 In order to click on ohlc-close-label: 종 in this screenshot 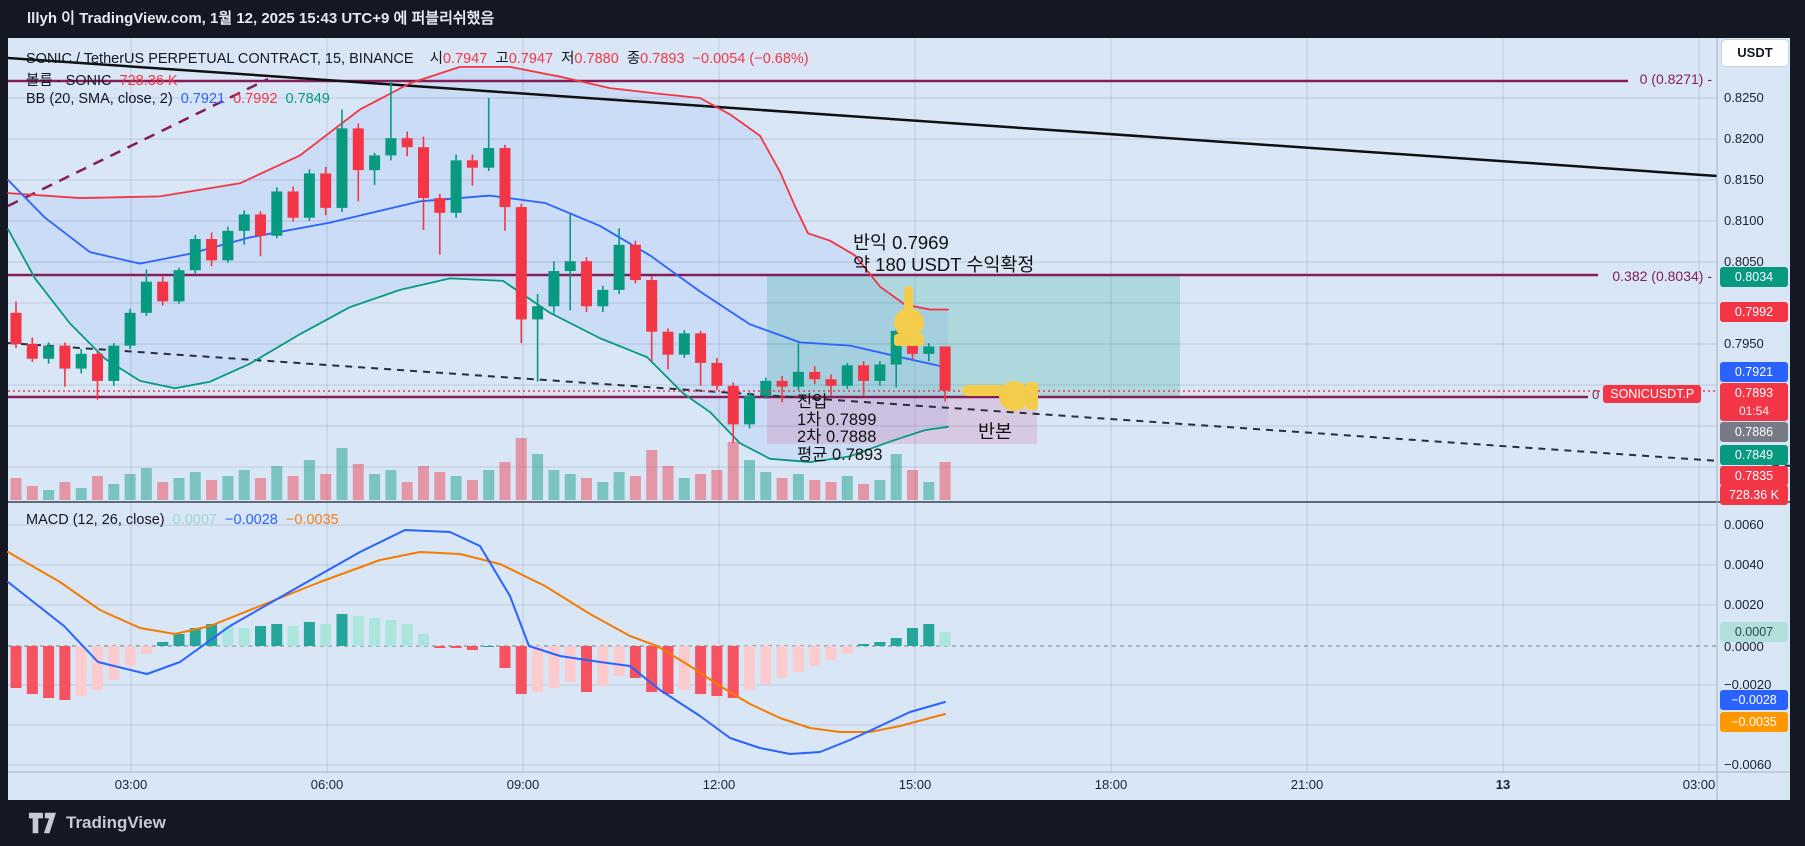, I will do `click(633, 59)`.